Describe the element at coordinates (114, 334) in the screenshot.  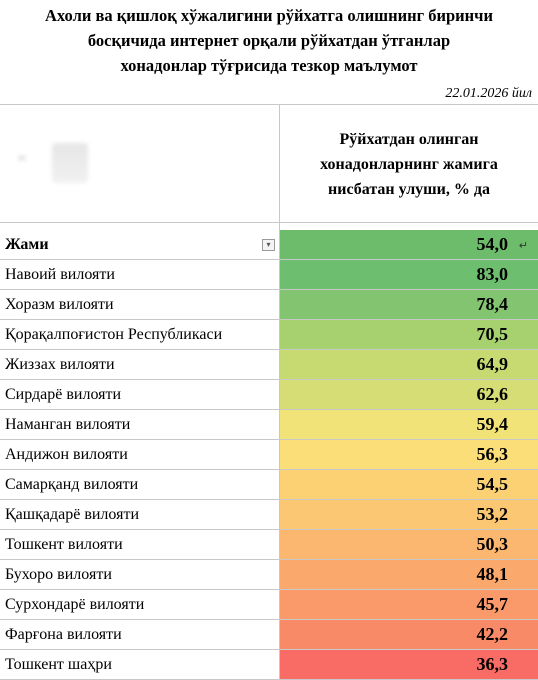
I see `region-name: Қорақалпоғистон Республикаси` at that location.